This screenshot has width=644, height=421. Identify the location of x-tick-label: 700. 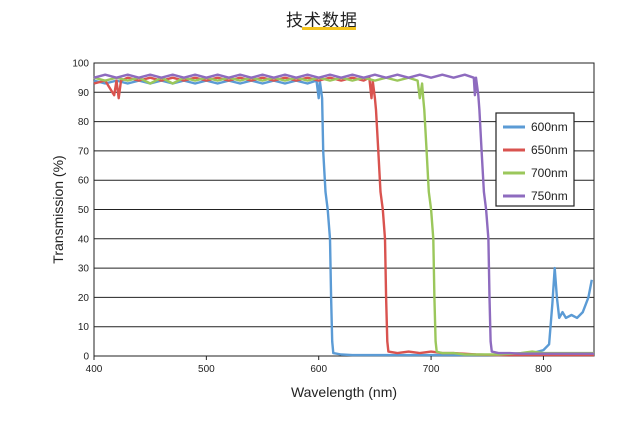
(431, 369).